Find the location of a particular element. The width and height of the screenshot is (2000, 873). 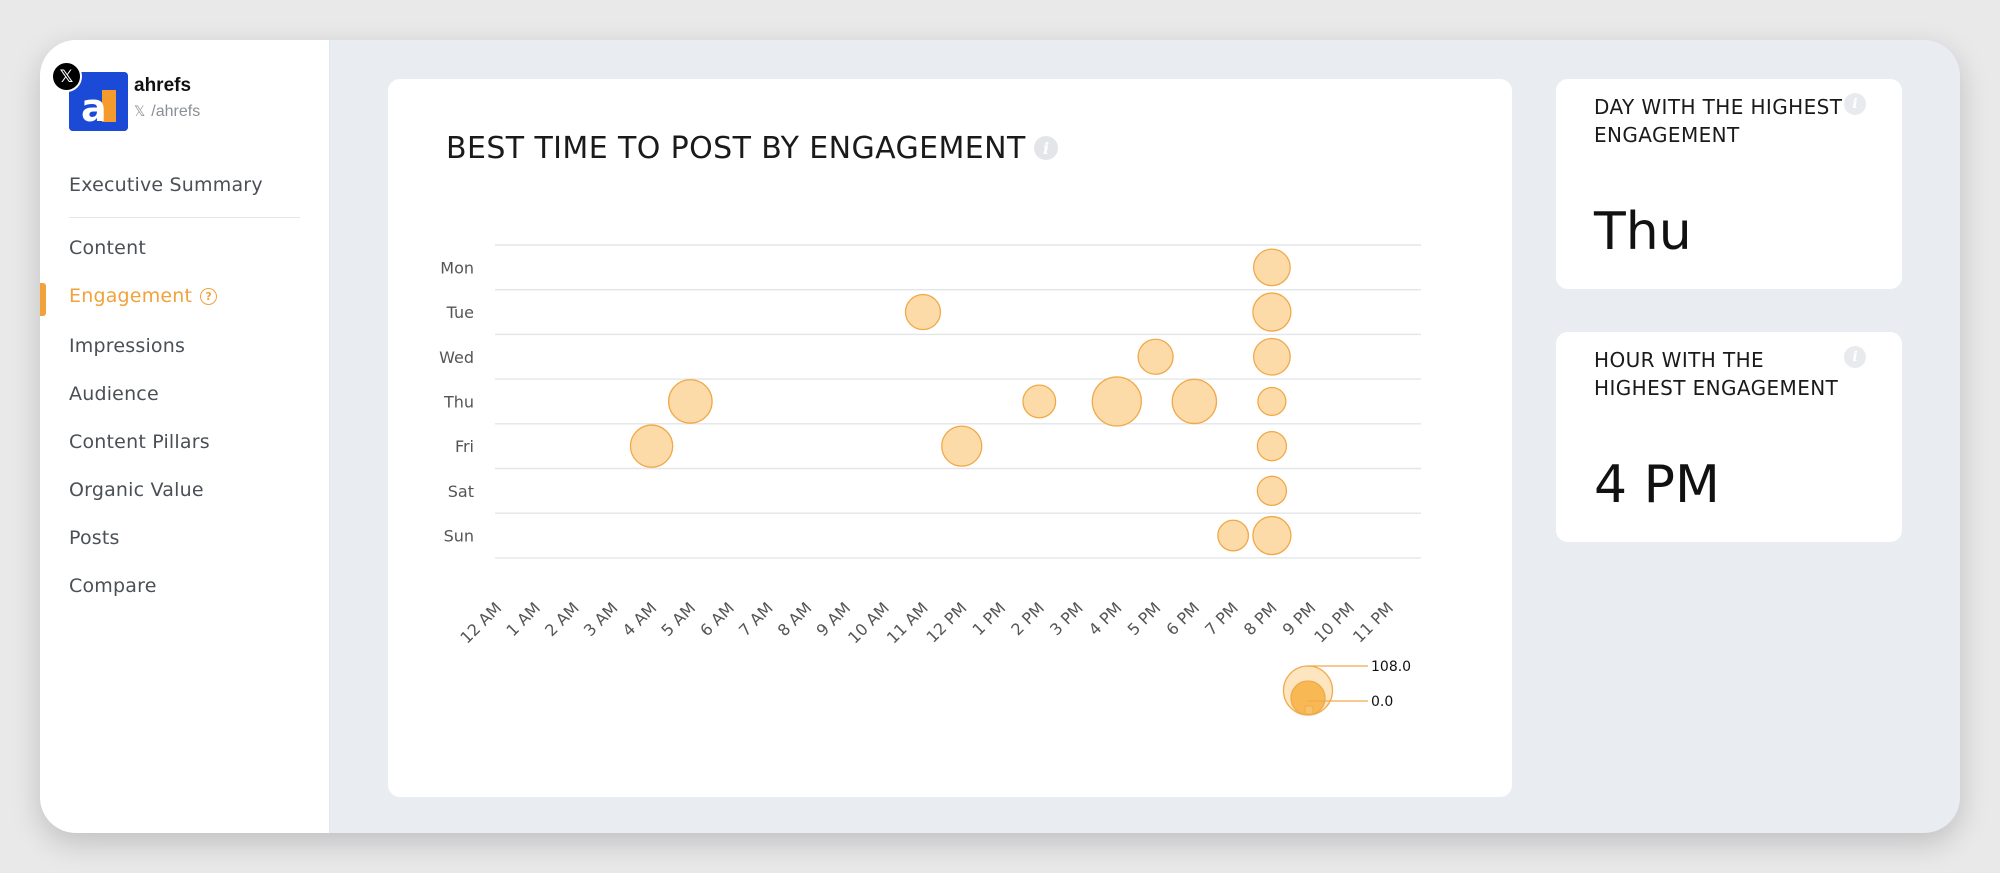

x-tick-label: 12 PM is located at coordinates (947, 622).